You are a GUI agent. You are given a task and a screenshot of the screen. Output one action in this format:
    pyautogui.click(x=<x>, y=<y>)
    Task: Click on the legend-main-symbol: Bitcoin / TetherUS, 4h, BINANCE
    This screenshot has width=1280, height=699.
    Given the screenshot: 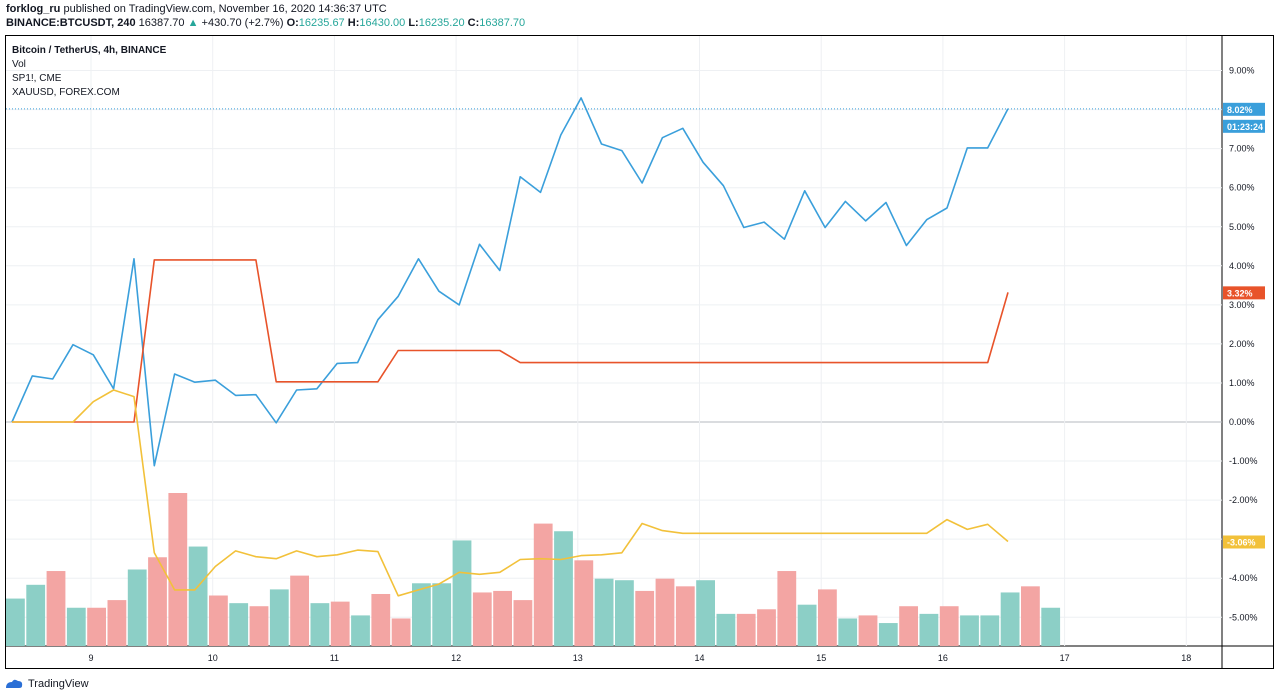 What is the action you would take?
    pyautogui.click(x=89, y=50)
    